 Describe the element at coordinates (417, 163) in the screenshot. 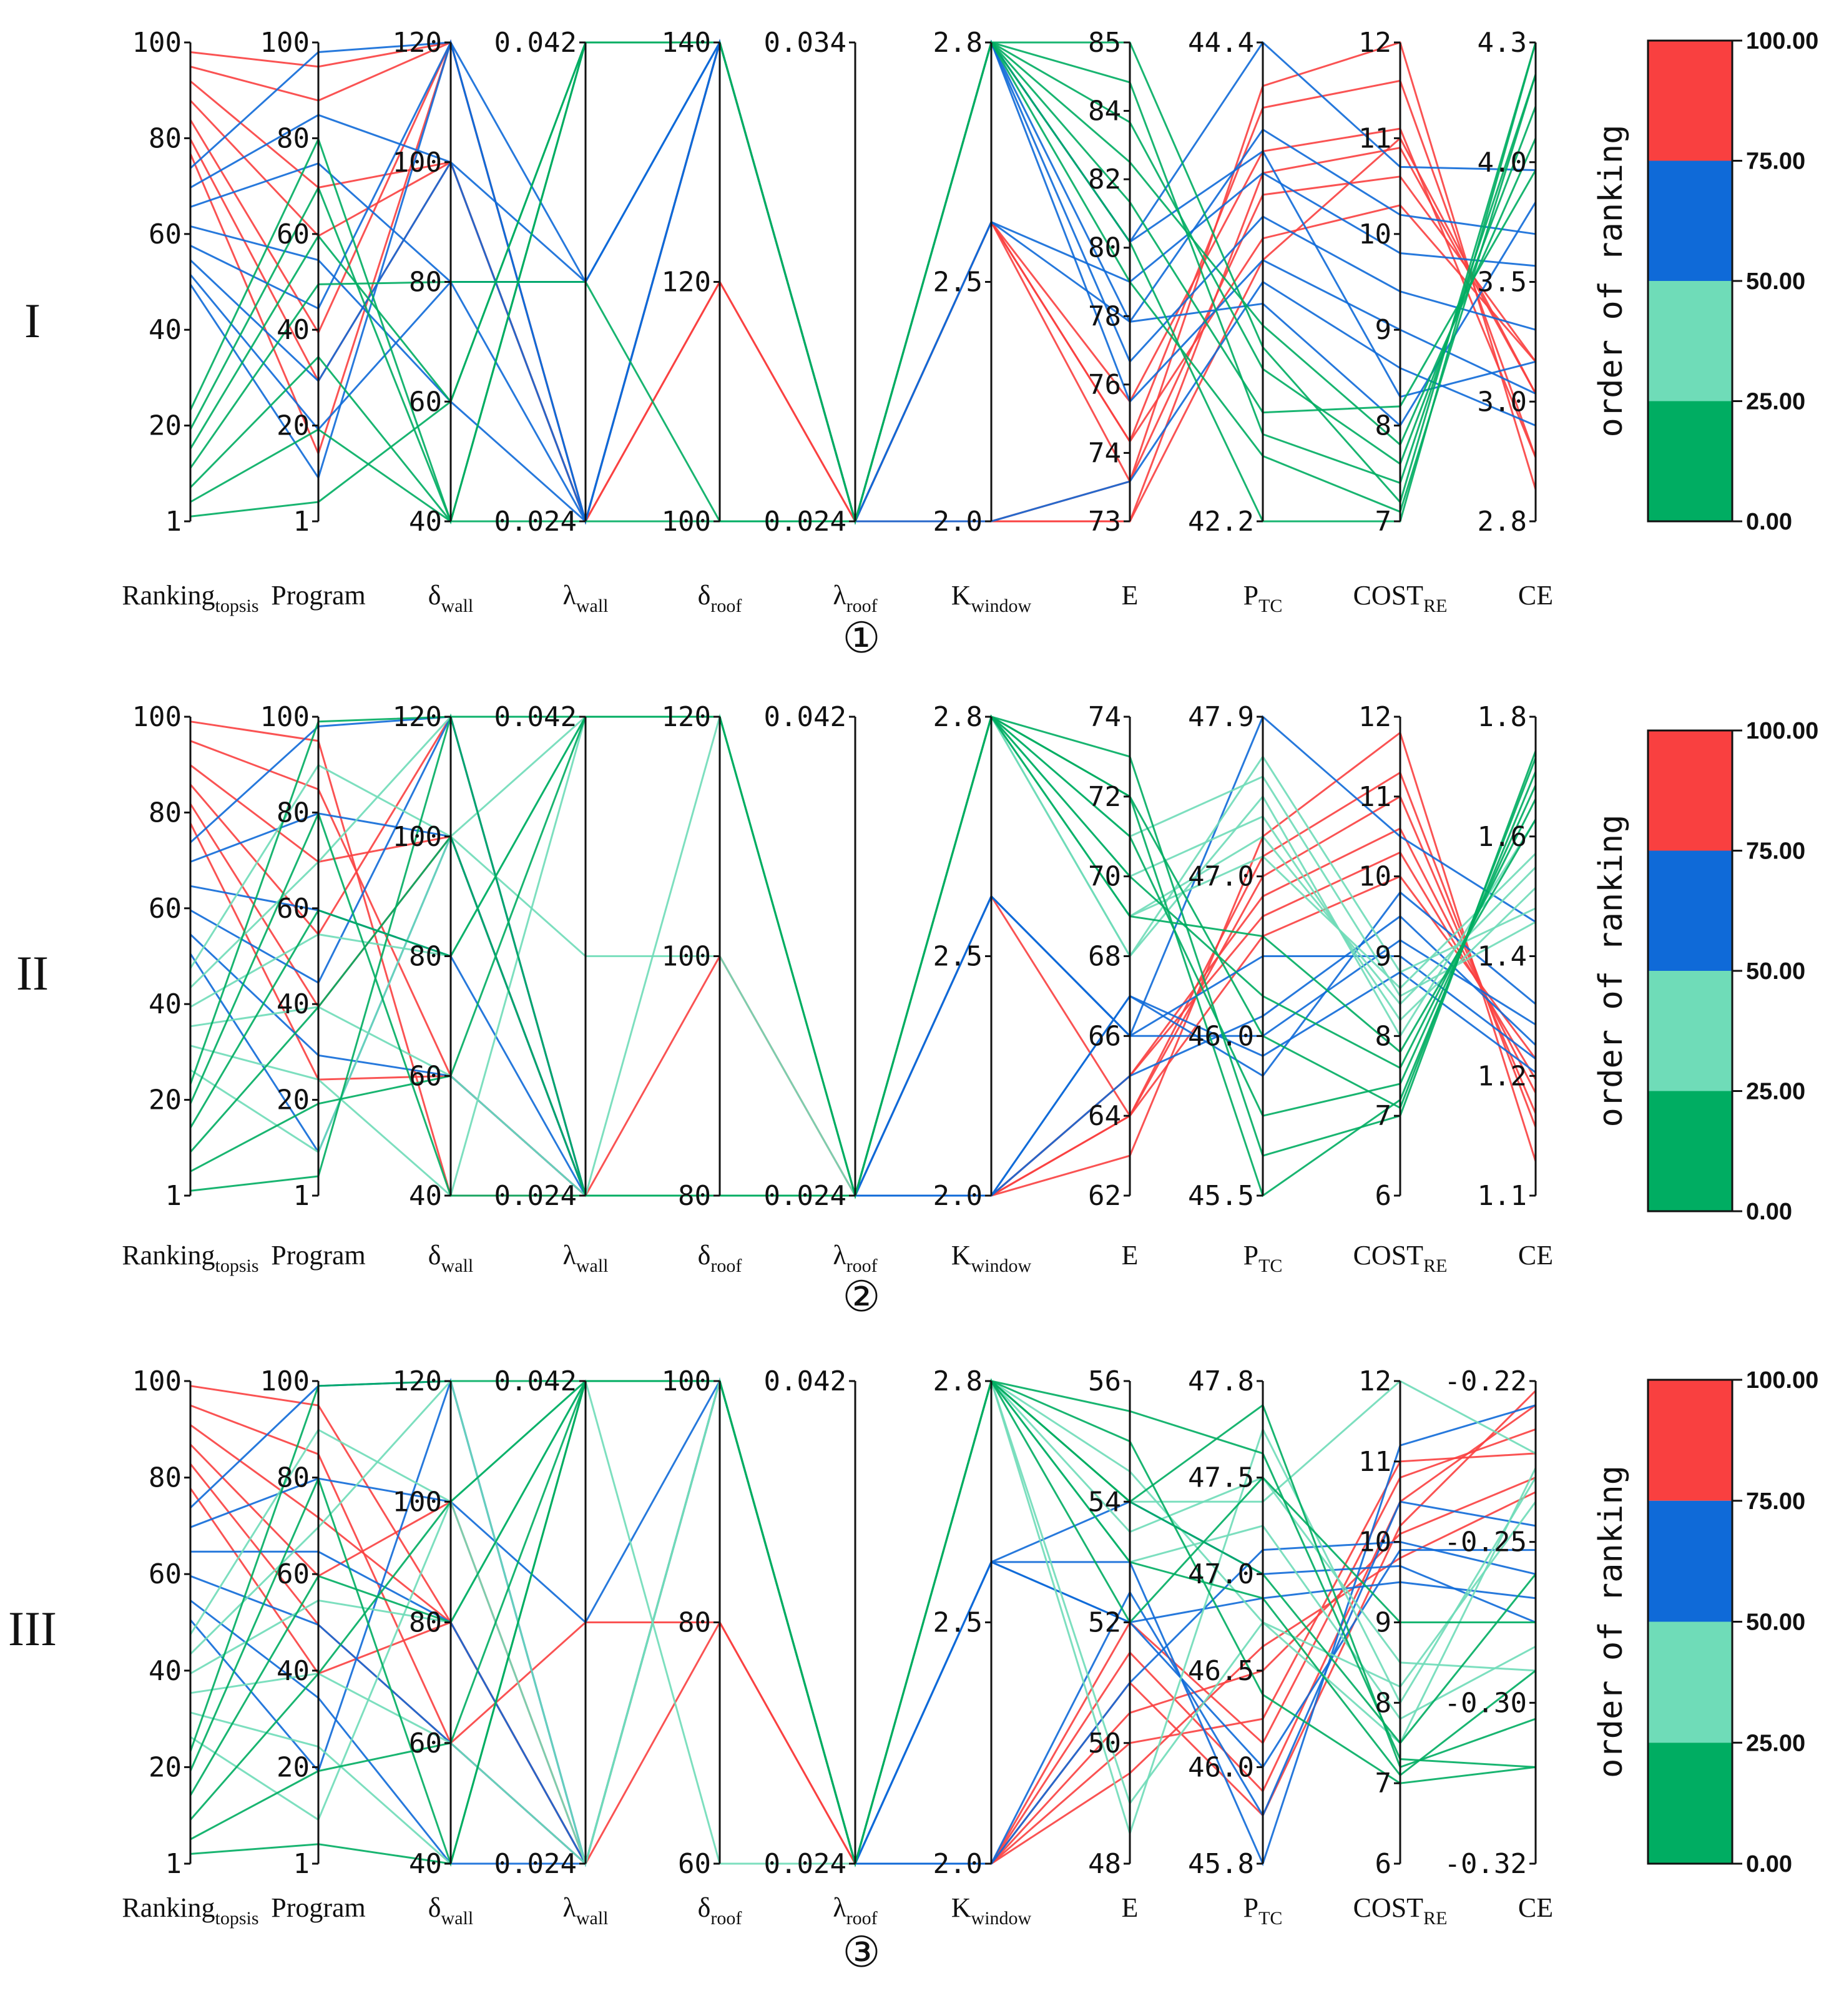

I see `tick-label-dwall: 100` at that location.